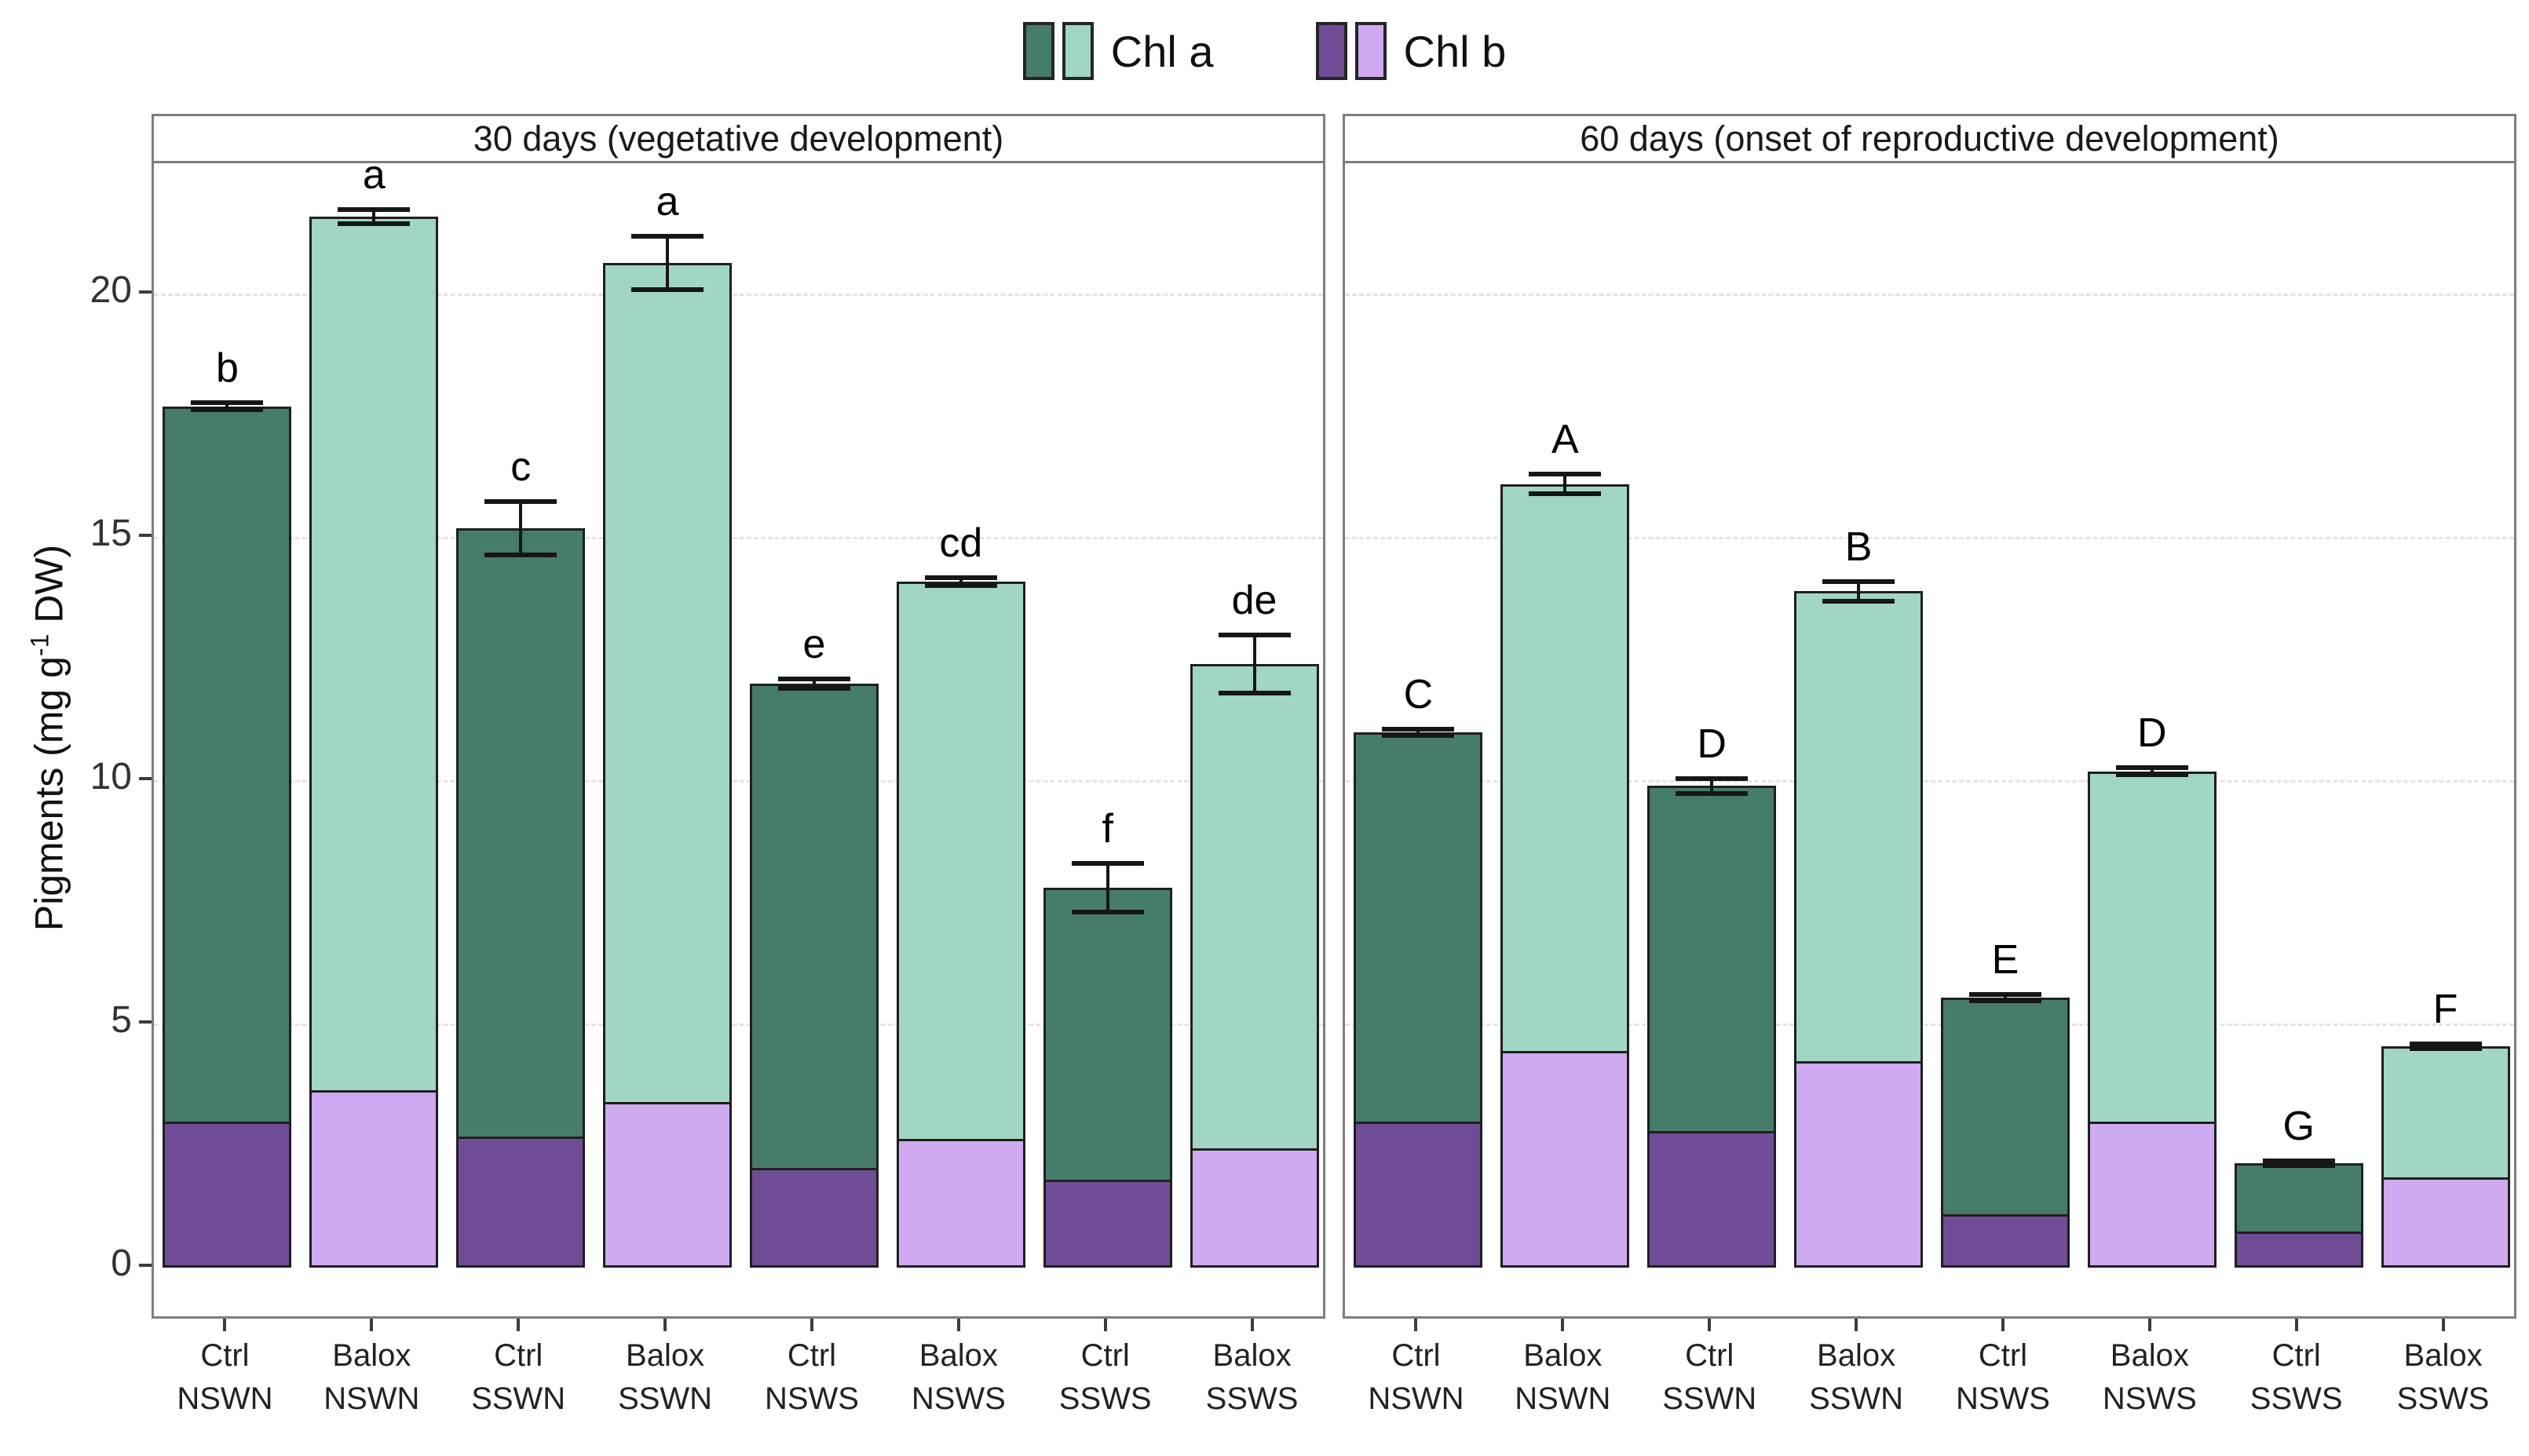  Describe the element at coordinates (519, 1325) in the screenshot. I see `x-tick-mark-ctrl-sswn` at that location.